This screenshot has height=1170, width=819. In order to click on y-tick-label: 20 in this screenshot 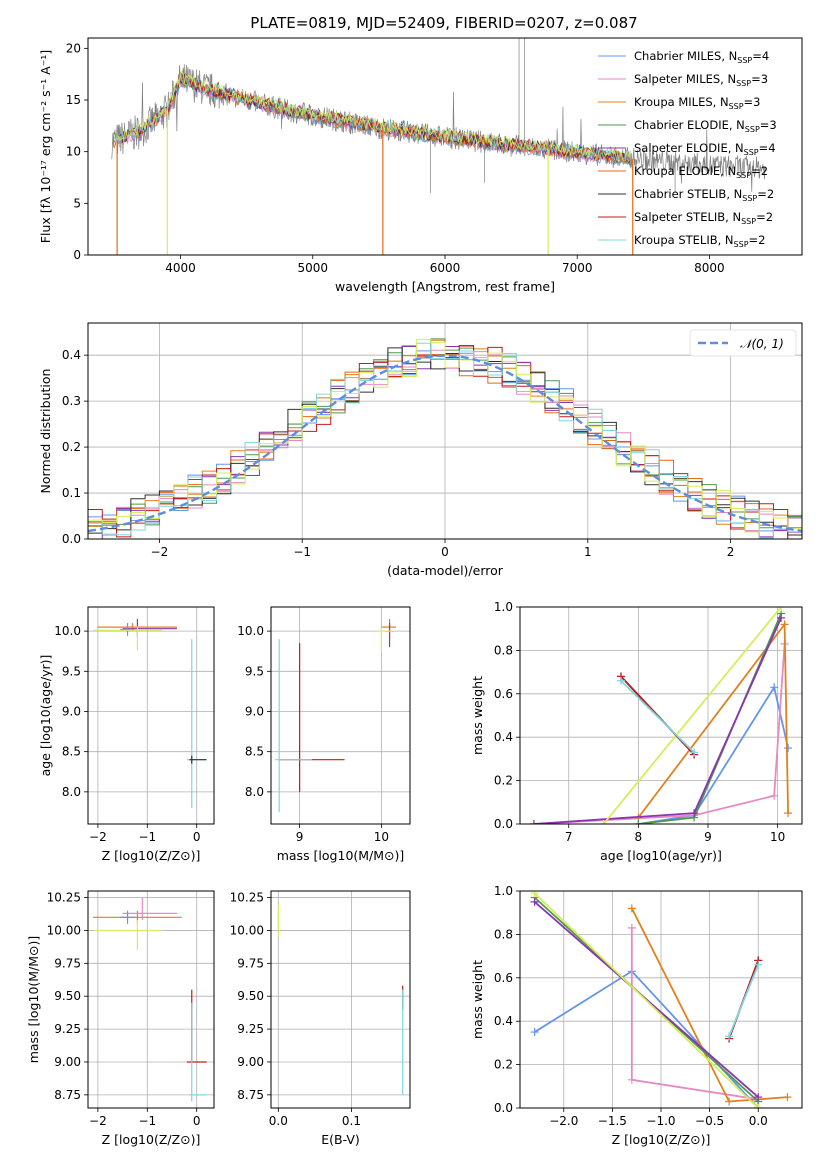, I will do `click(73, 48)`.